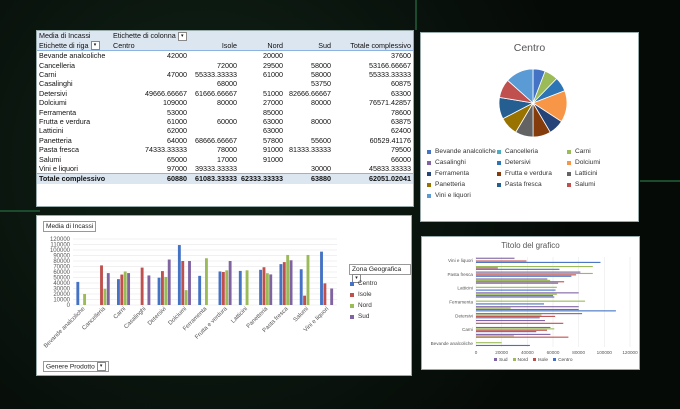  I want to click on pie-legend-item: Frutta e verdura, so click(532, 173).